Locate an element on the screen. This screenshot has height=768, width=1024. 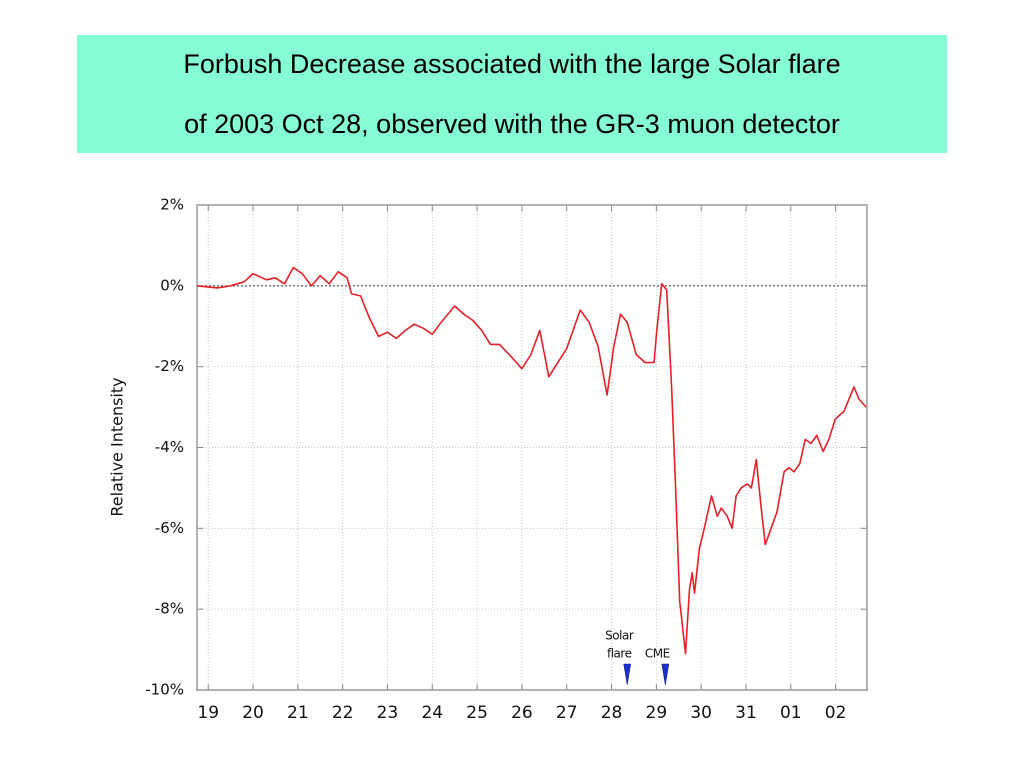
y-axis-label: Relative Intensity is located at coordinates (117, 446).